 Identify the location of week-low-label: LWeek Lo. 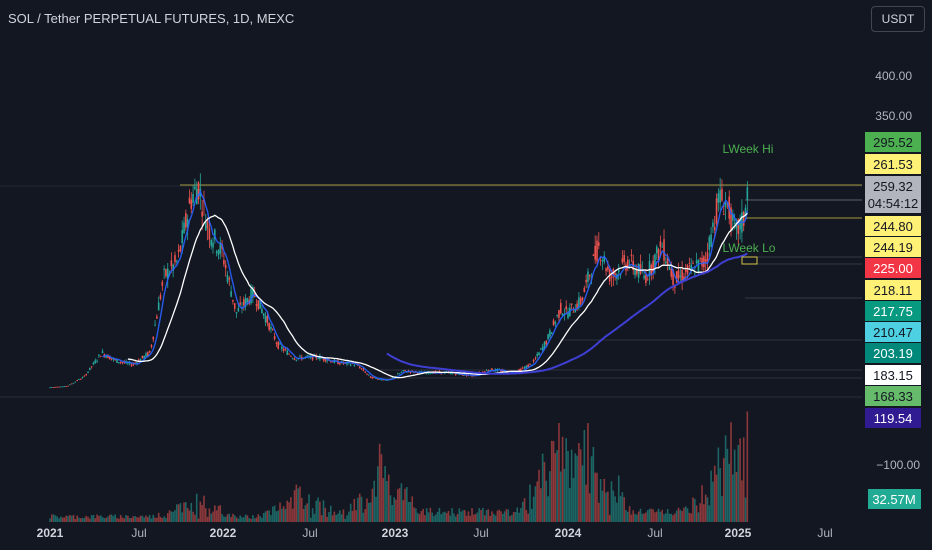
(749, 248).